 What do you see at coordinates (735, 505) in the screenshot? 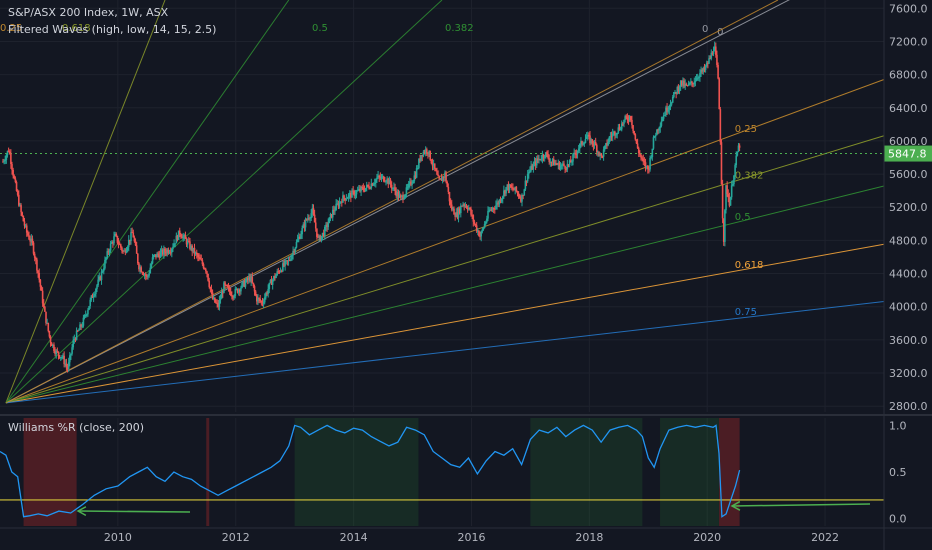
I see `wpr-arrow-right-head` at bounding box center [735, 505].